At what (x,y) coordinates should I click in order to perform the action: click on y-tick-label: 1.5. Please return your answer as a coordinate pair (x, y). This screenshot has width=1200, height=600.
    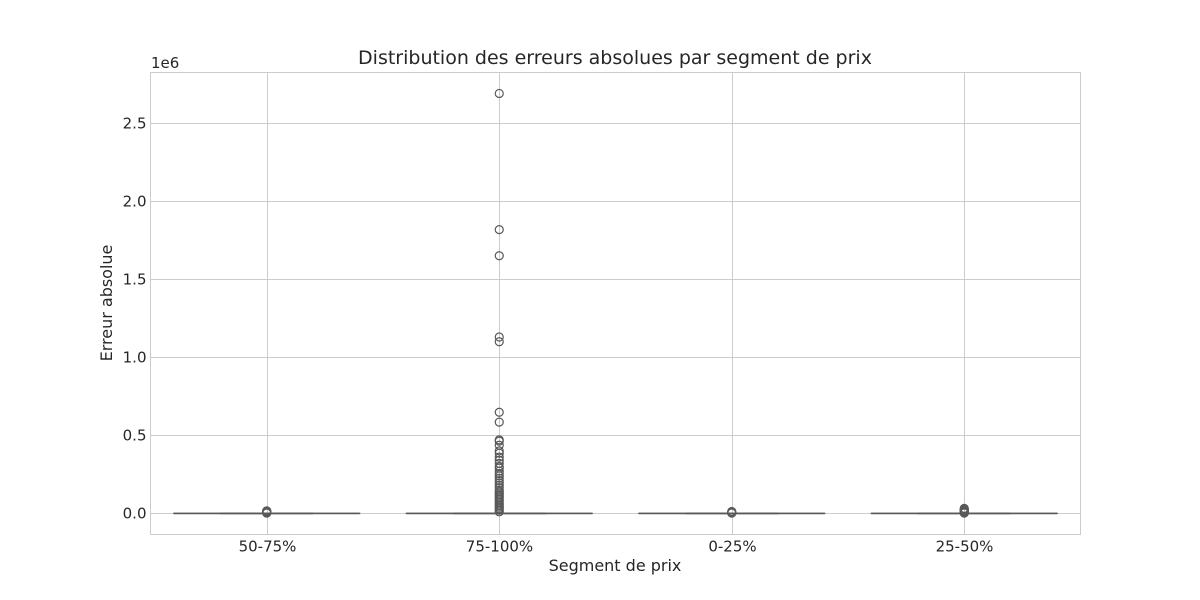
    Looking at the image, I should click on (135, 280).